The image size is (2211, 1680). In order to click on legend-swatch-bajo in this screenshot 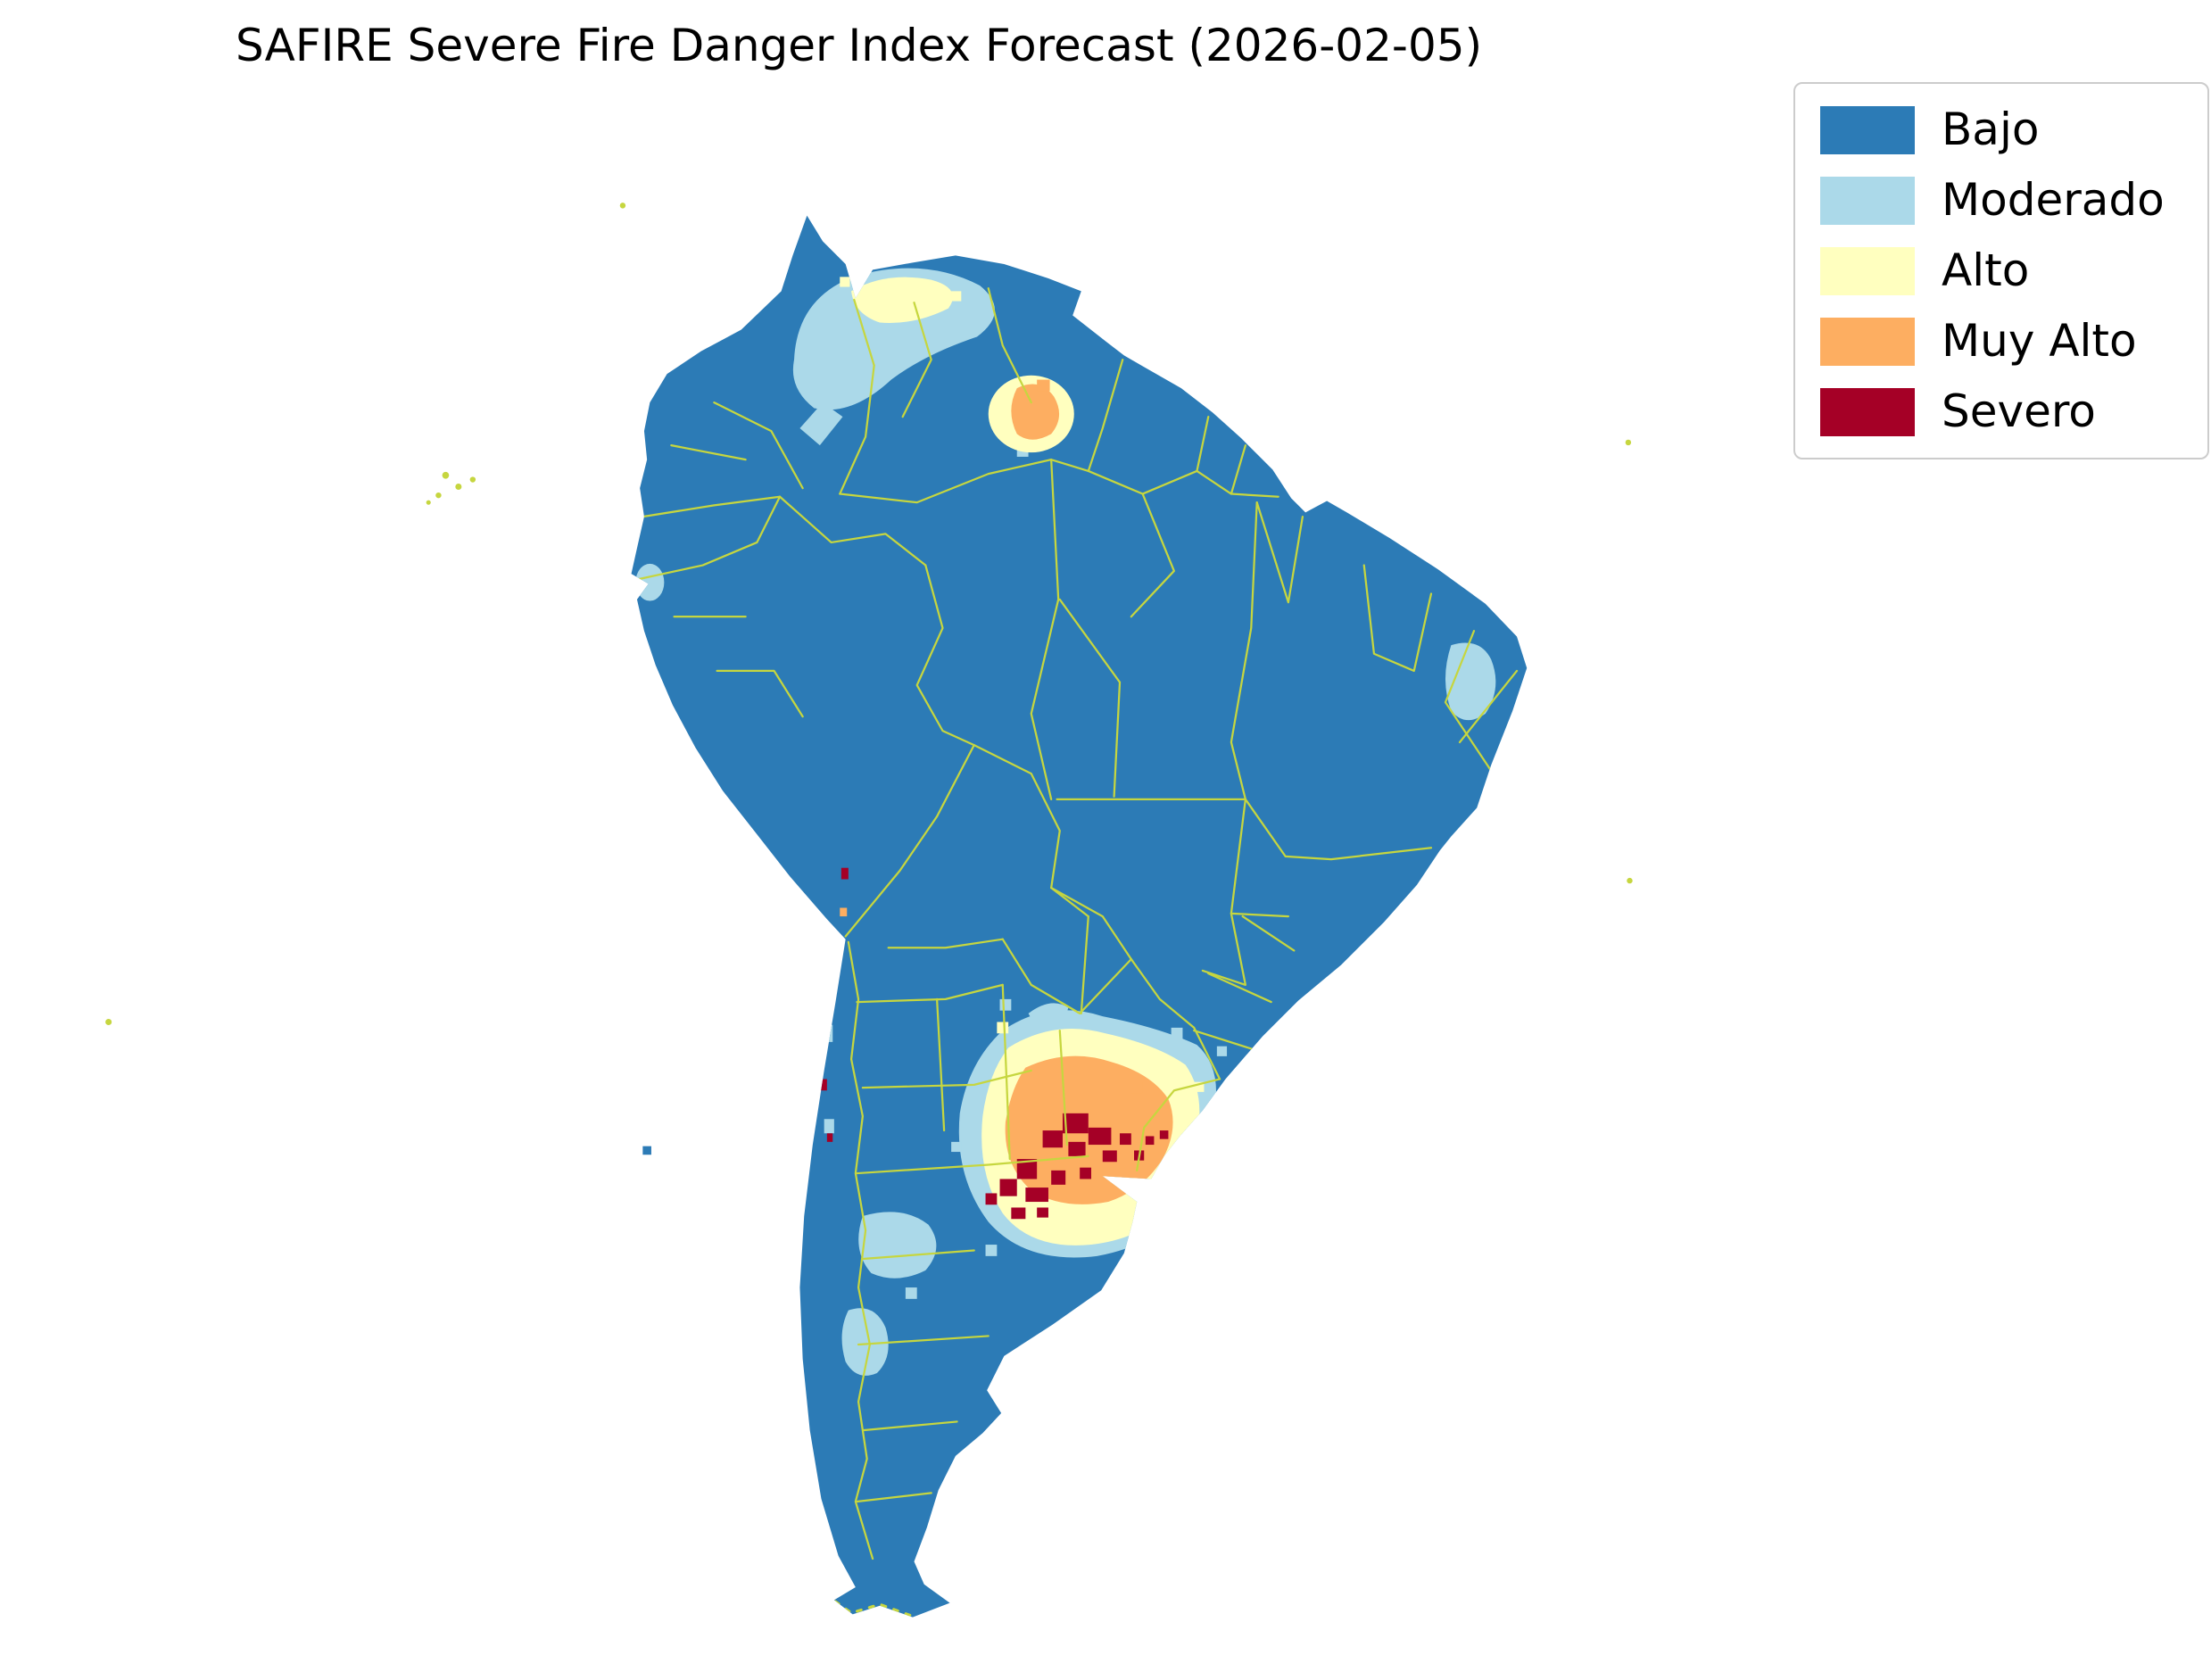, I will do `click(1868, 129)`.